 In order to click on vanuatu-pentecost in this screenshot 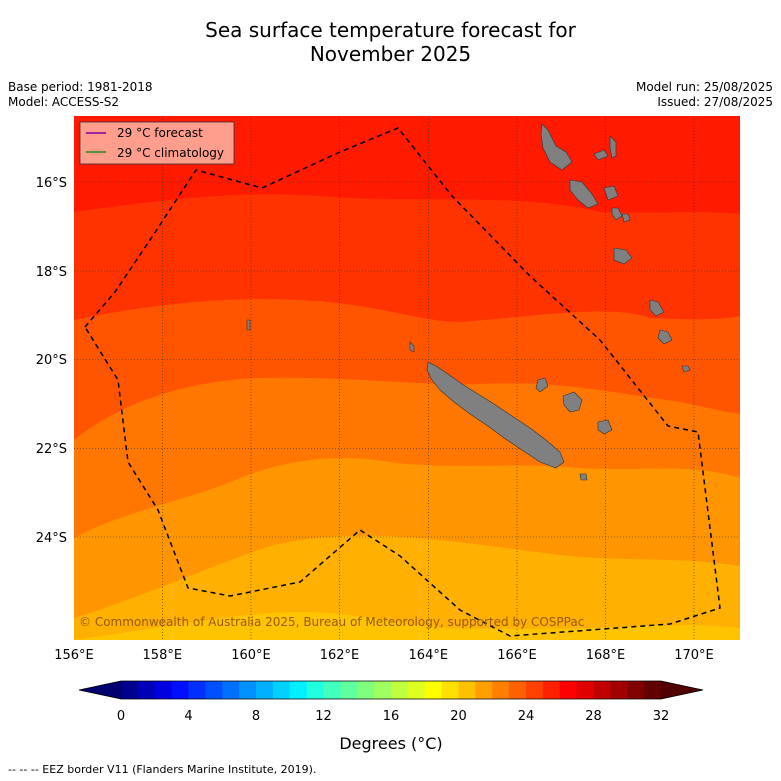, I will do `click(613, 147)`.